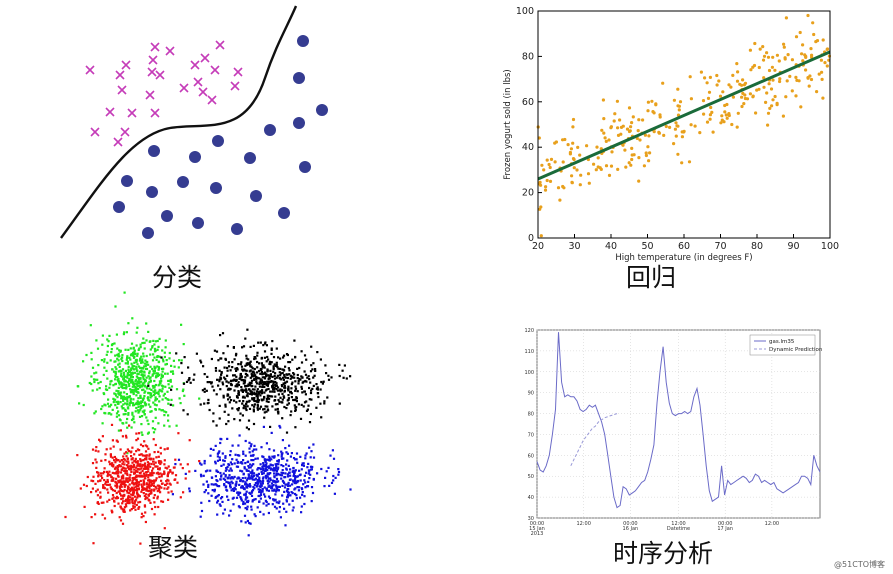  What do you see at coordinates (684, 115) in the screenshot?
I see `fit-line` at bounding box center [684, 115].